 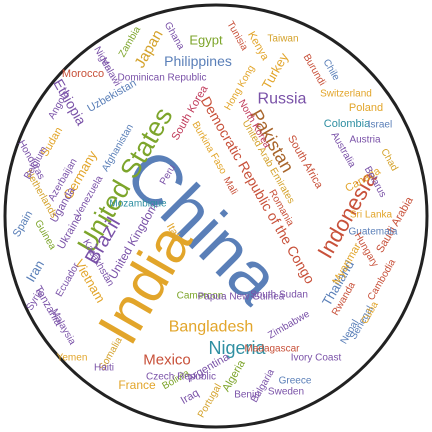 What do you see at coordinates (68, 280) in the screenshot?
I see `word-ecuador: Ecuador` at bounding box center [68, 280].